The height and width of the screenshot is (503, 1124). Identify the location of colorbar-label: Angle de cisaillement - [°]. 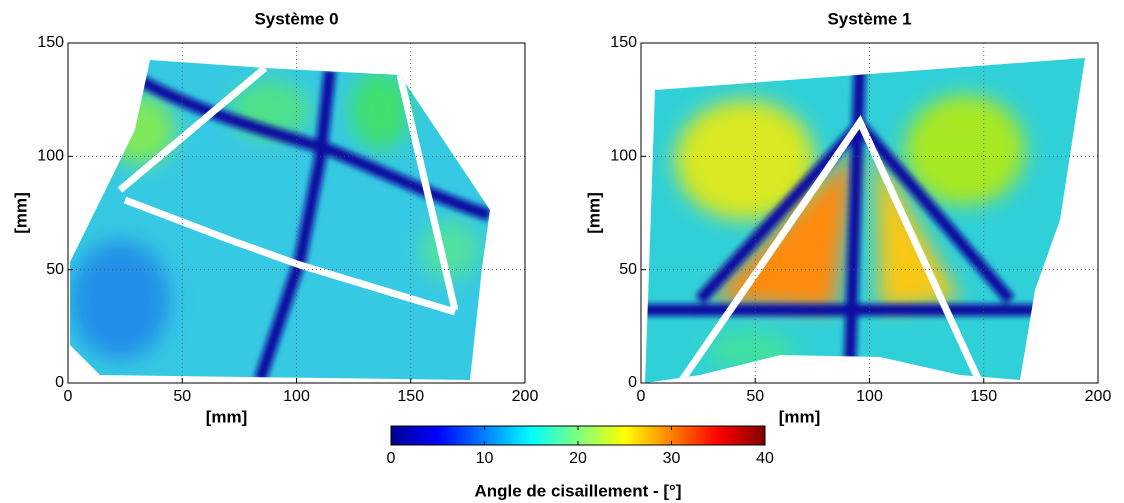
(577, 490).